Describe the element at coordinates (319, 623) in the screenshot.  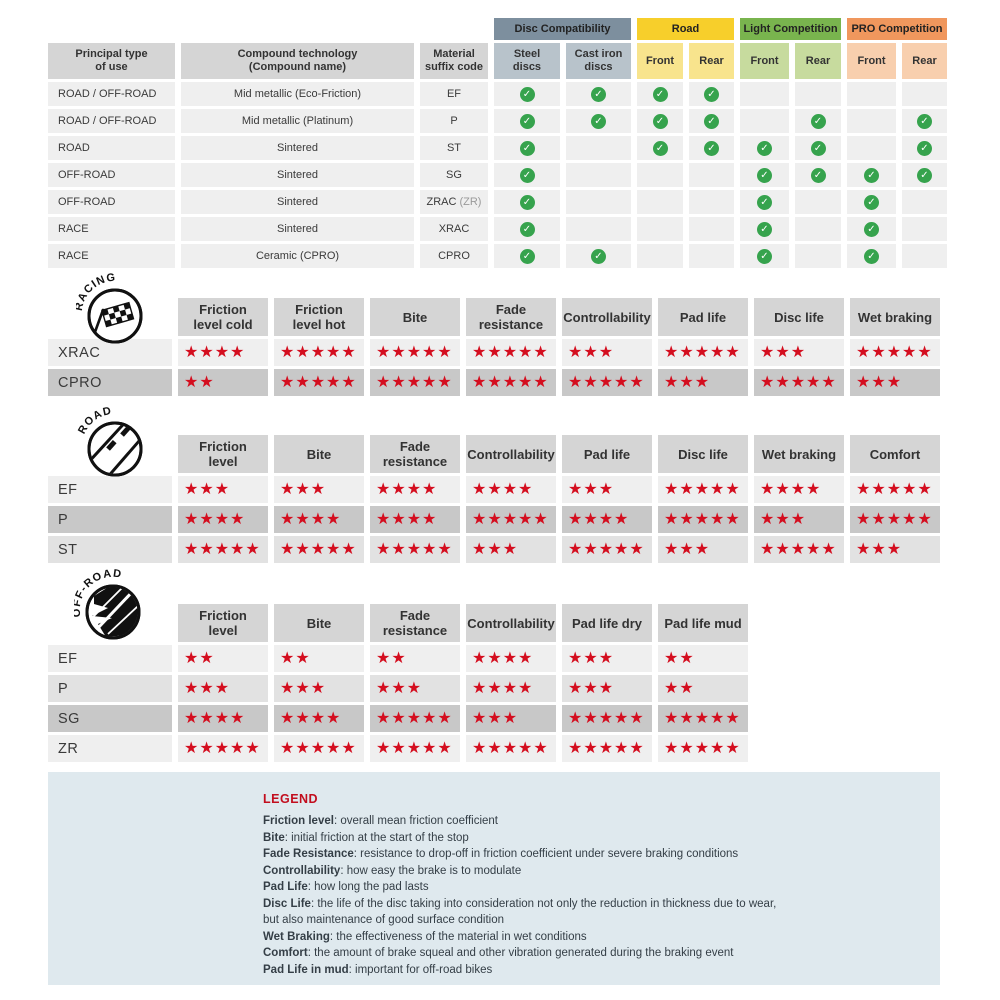
I see `rating-column-header: Bite` at that location.